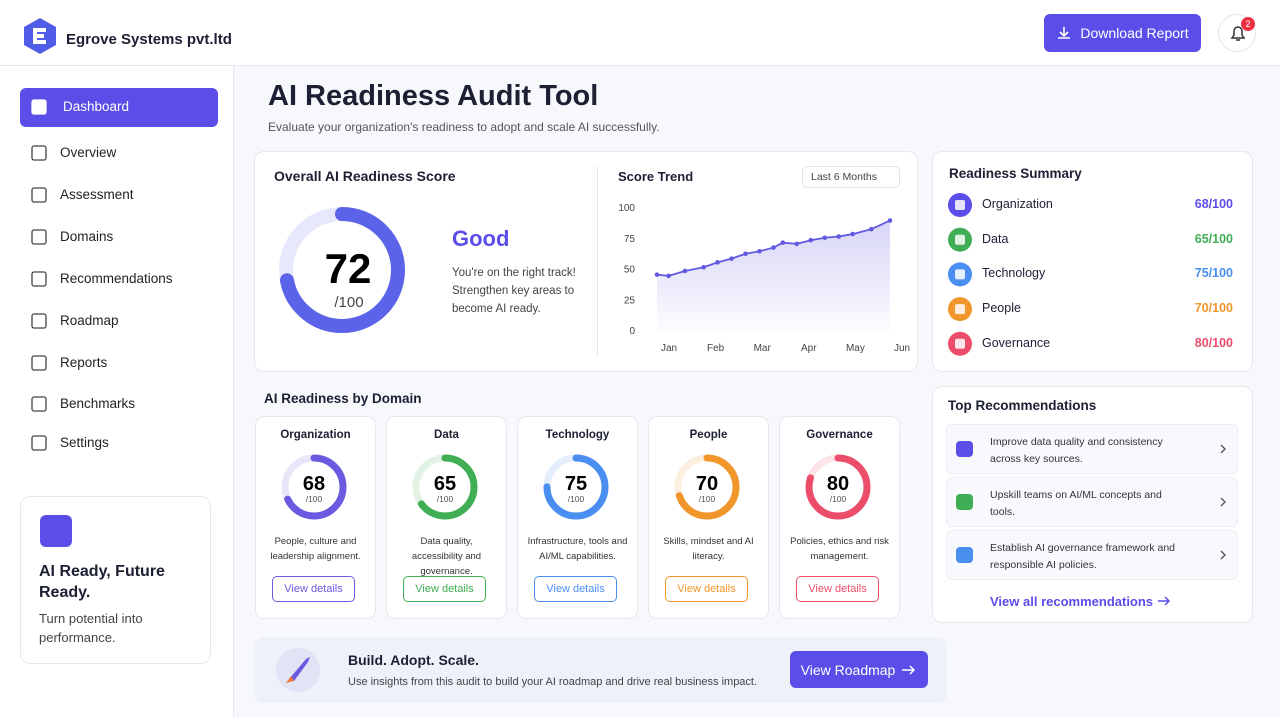  I want to click on summary-score: 68/100, so click(1213, 204).